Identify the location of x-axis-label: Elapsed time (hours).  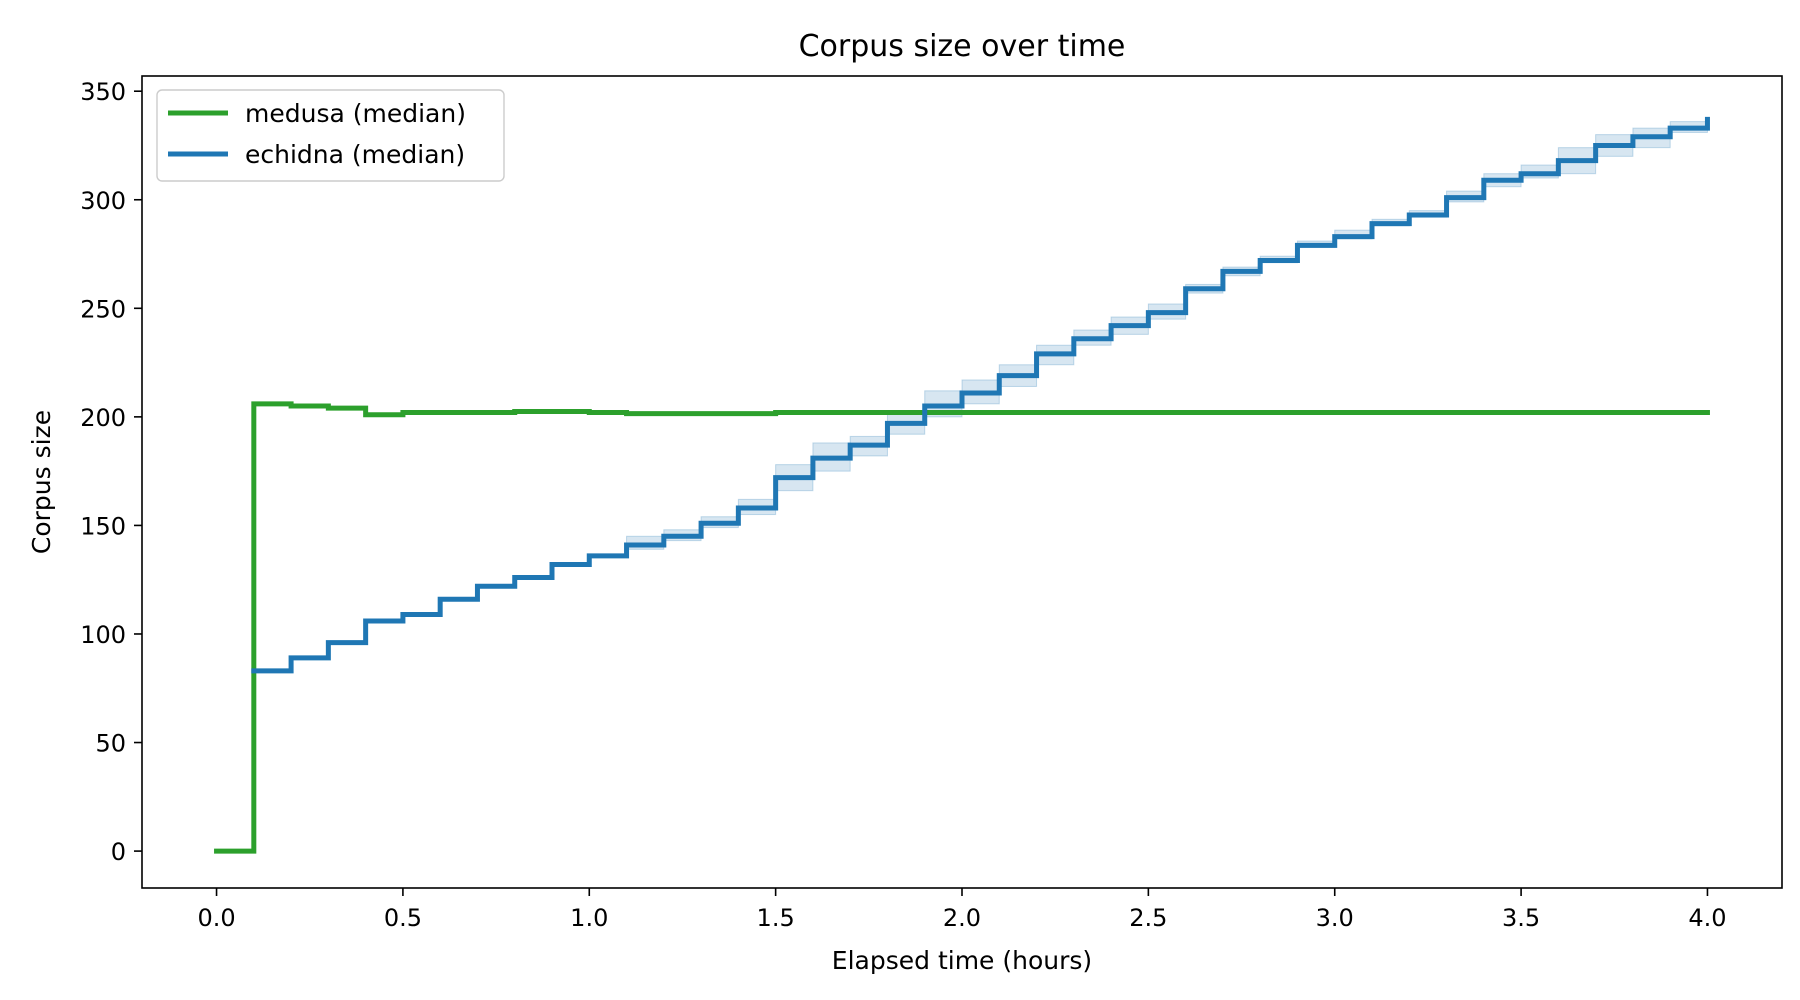
(962, 960).